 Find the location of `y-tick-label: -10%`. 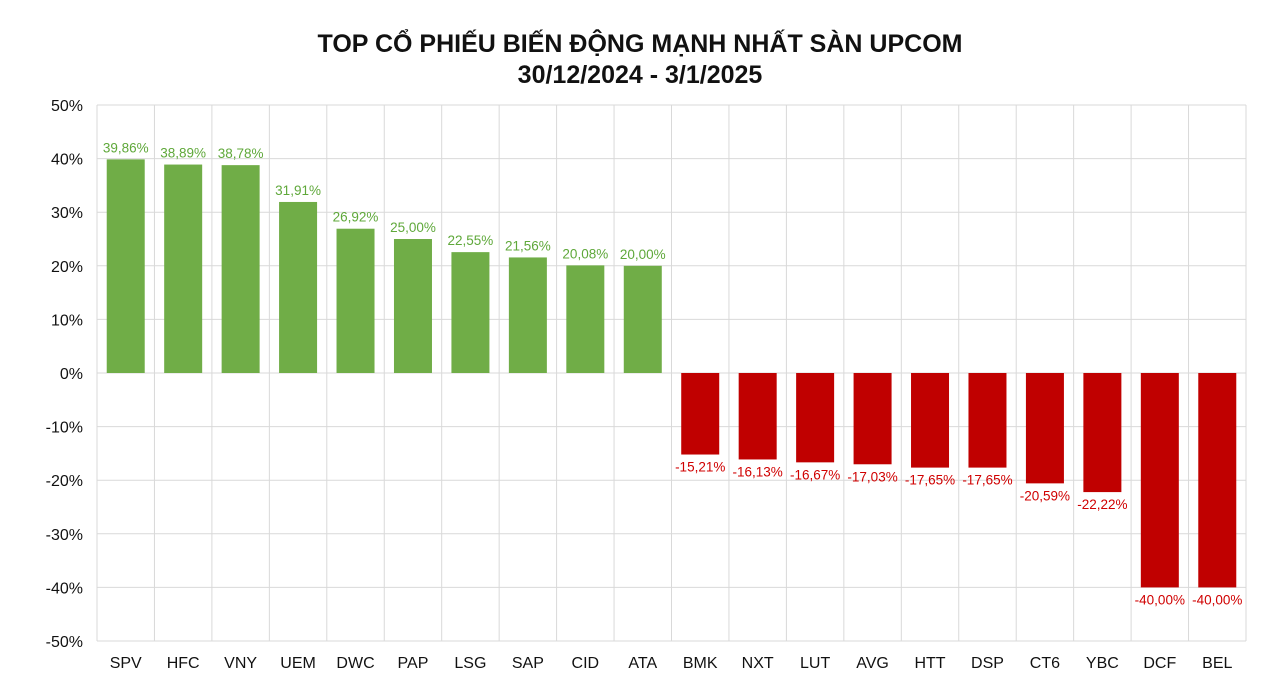

y-tick-label: -10% is located at coordinates (64, 428).